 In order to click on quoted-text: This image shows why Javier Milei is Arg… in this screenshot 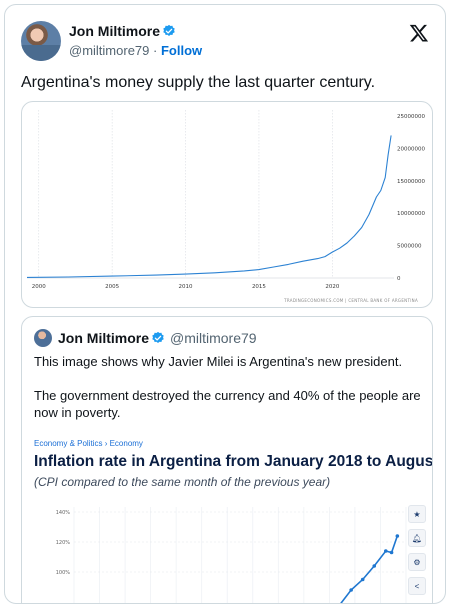, I will do `click(230, 387)`.